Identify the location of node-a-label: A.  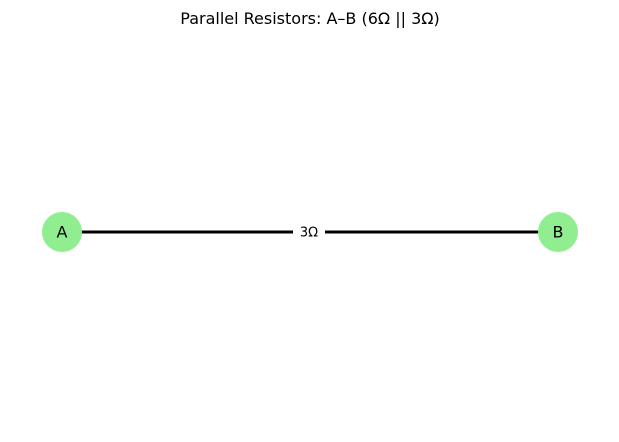
(62, 232).